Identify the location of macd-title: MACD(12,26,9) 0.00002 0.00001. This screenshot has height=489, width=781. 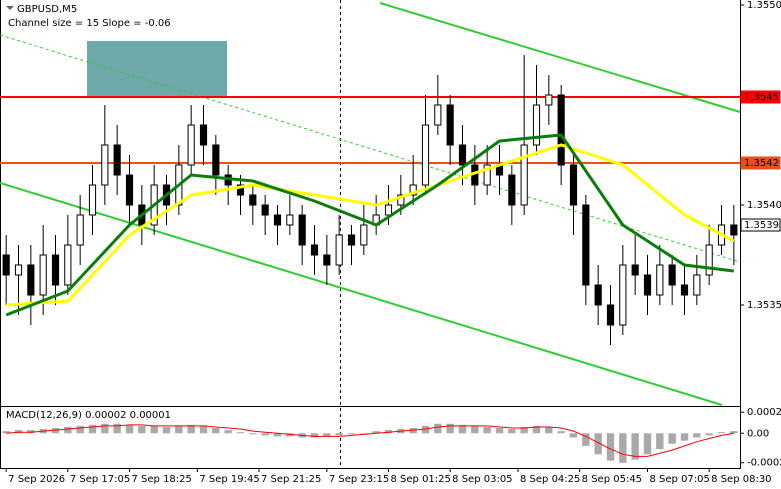
(88, 415).